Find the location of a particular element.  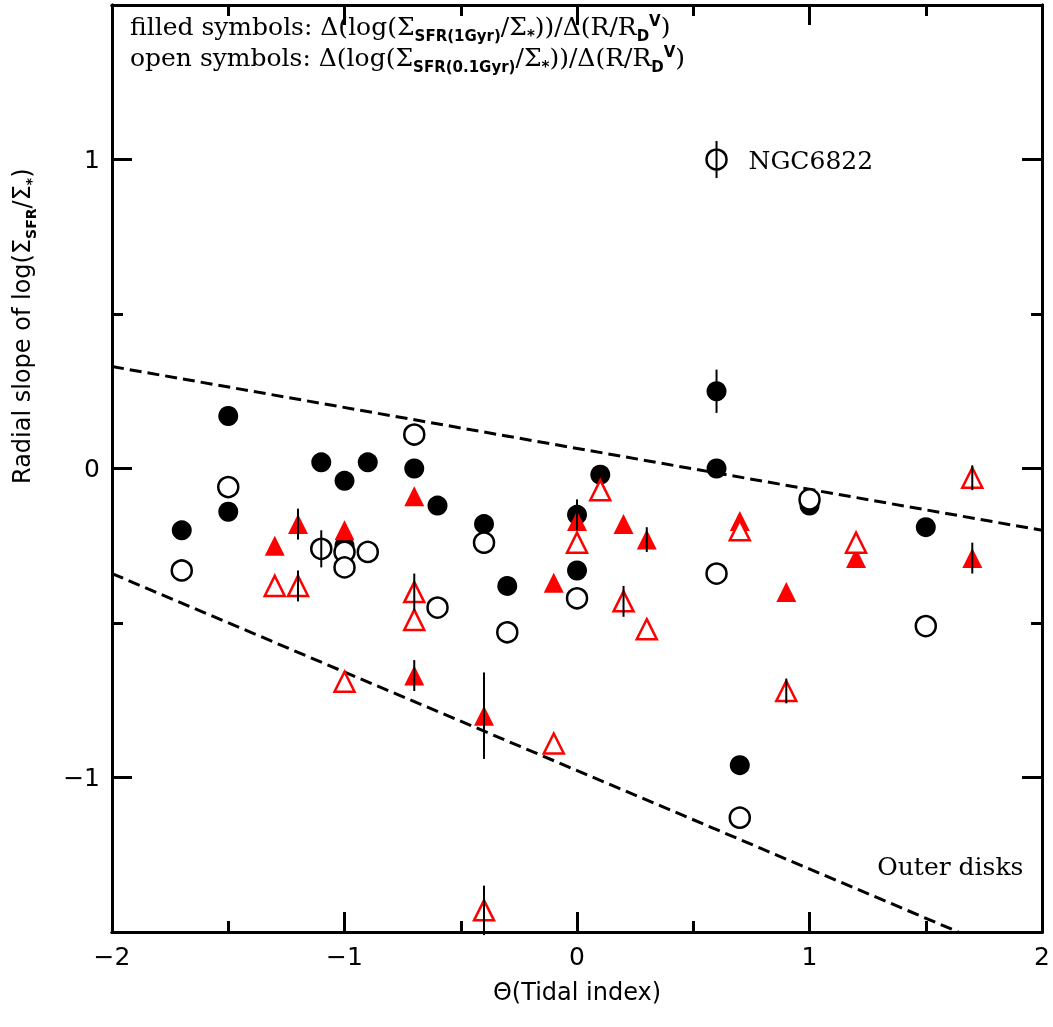

y-tick-label: −1 is located at coordinates (81, 777).